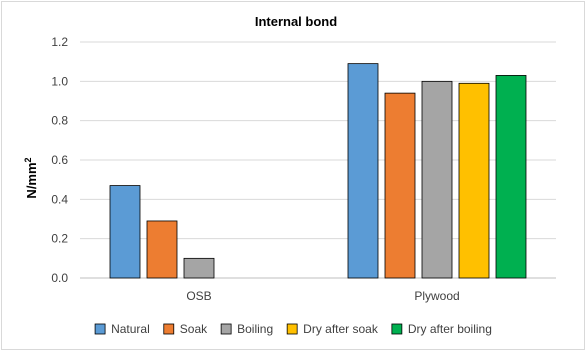  What do you see at coordinates (341, 329) in the screenshot?
I see `legend-label: Dry after soak` at bounding box center [341, 329].